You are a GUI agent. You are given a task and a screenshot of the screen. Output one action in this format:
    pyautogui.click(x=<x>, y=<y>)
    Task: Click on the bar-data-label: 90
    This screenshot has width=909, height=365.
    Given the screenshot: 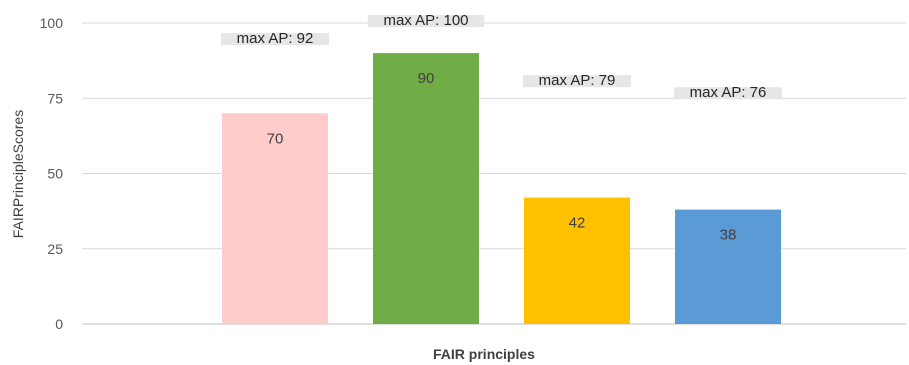 What is the action you would take?
    pyautogui.click(x=426, y=78)
    